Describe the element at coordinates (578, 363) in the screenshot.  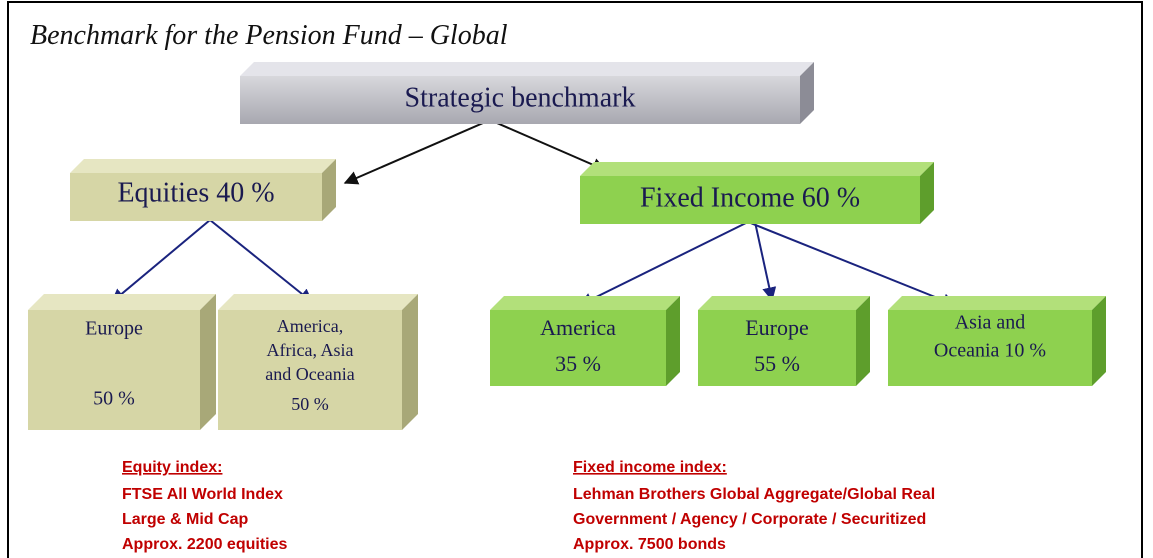
I see `node-label: 35 %` at that location.